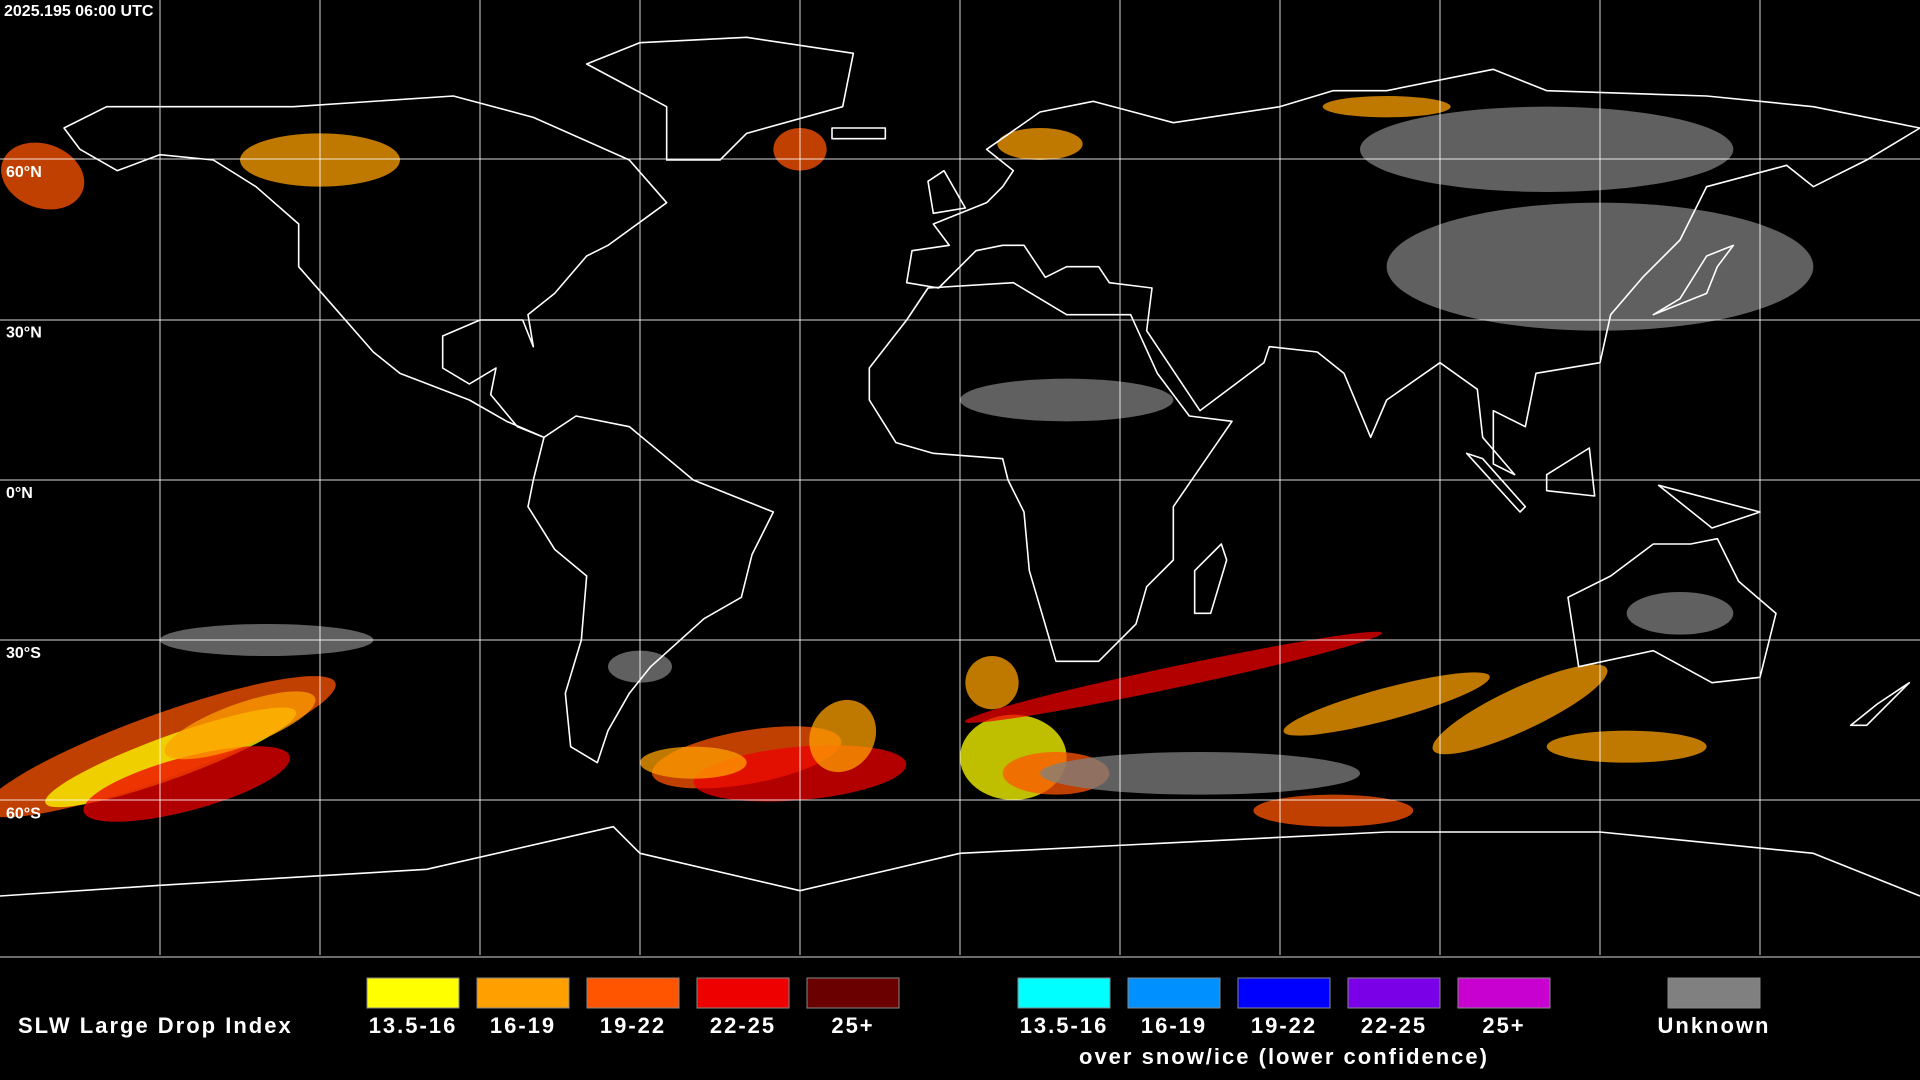 Image resolution: width=1920 pixels, height=1080 pixels. I want to click on legend-note: over snow/ice (lower confidence), so click(1284, 1056).